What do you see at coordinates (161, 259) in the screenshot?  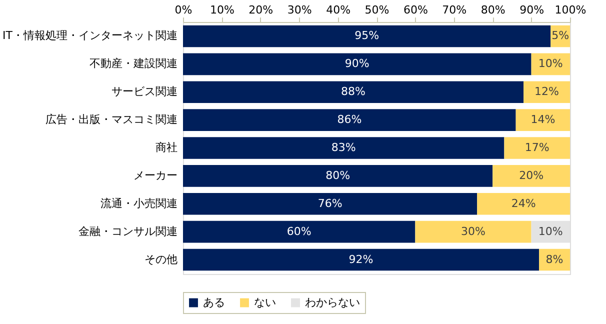 I see `y-tick-label: その他` at bounding box center [161, 259].